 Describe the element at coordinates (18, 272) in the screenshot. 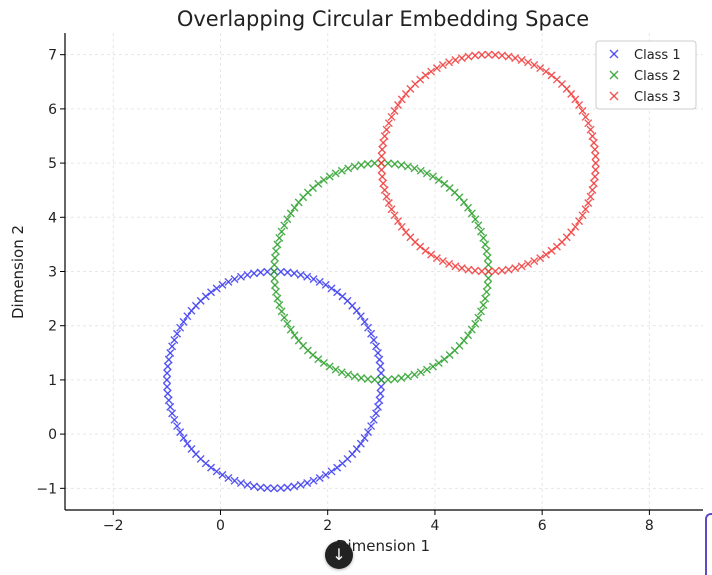

I see `y-axis-label: Dimension 2` at that location.